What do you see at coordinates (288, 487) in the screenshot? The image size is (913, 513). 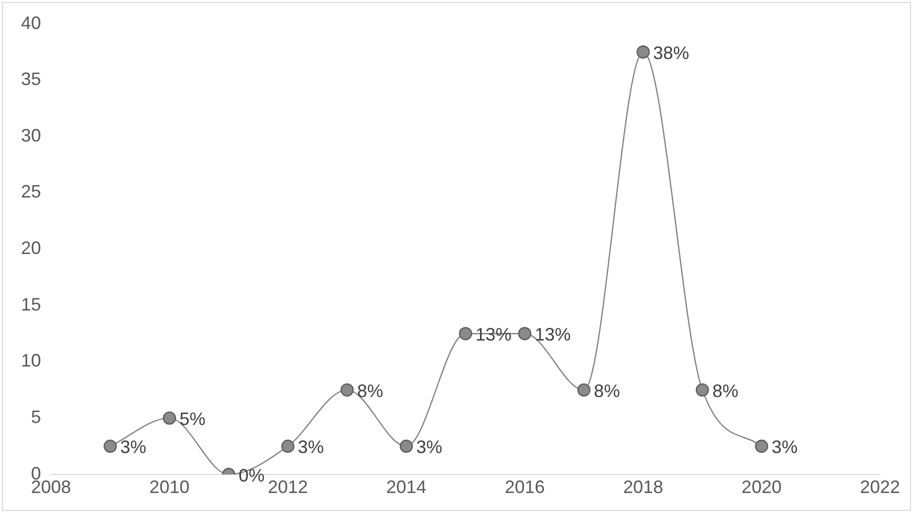 I see `x-tick-label: 2012` at bounding box center [288, 487].